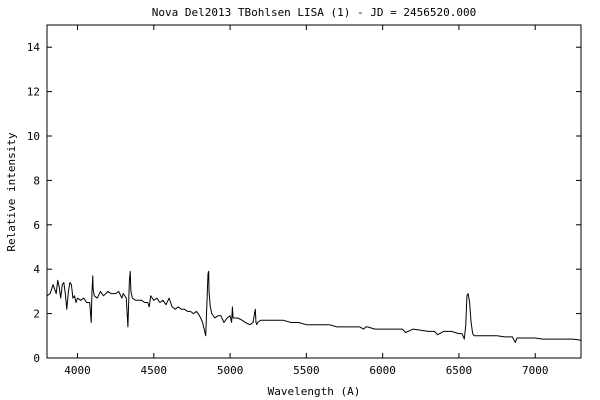 The image size is (600, 400). Describe the element at coordinates (36, 180) in the screenshot. I see `y-tick-label: 8` at that location.